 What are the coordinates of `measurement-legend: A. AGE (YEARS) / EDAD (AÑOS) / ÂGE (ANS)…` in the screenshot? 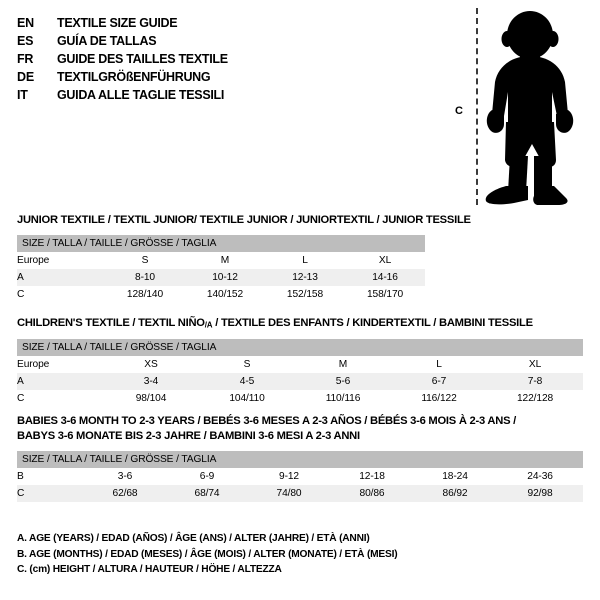 It's located at (207, 554).